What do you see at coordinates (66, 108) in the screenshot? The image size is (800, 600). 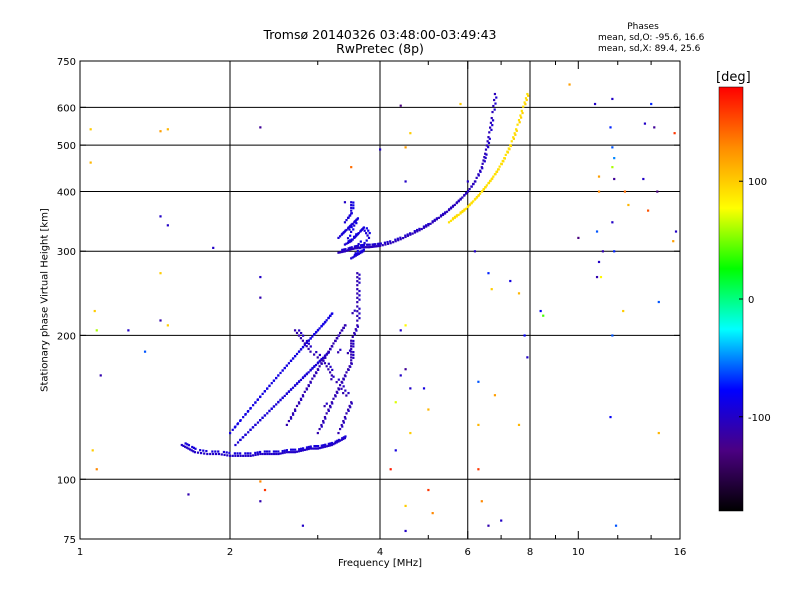 I see `y-tick-label: 600` at bounding box center [66, 108].